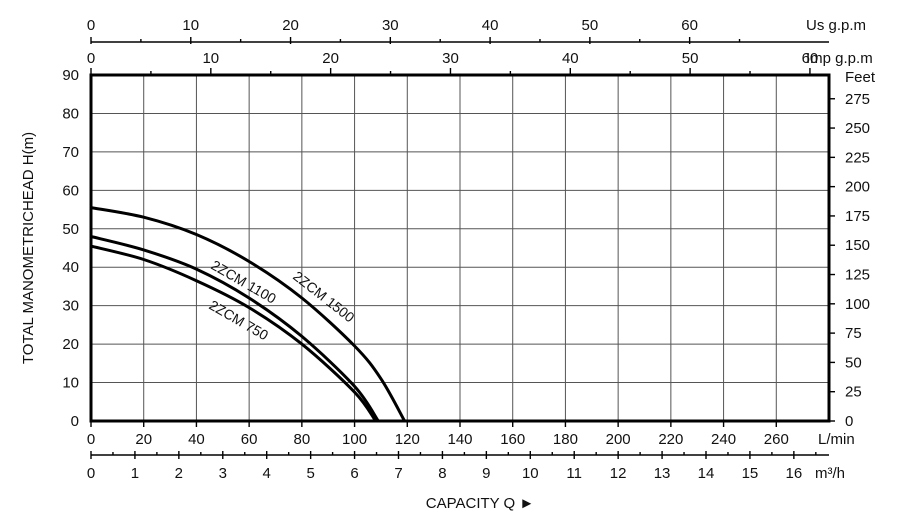  I want to click on right-axis-title: Feet, so click(860, 77).